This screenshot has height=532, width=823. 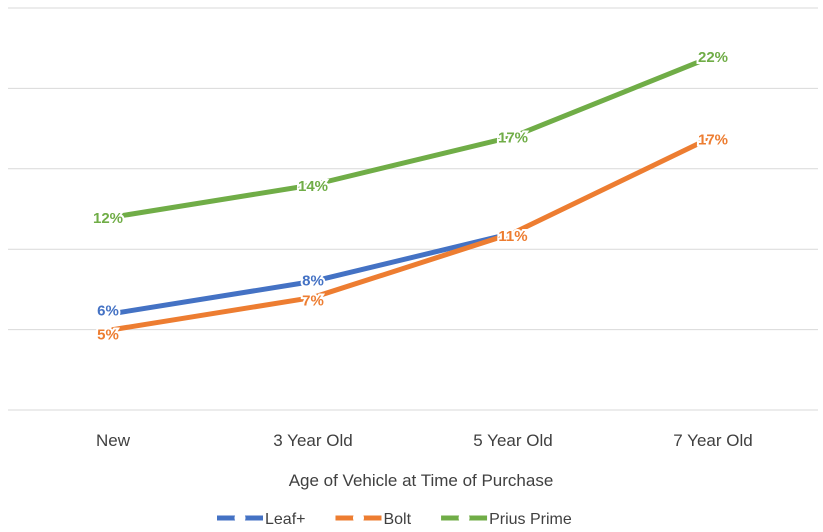 I want to click on data-label: 22%, so click(x=713, y=57).